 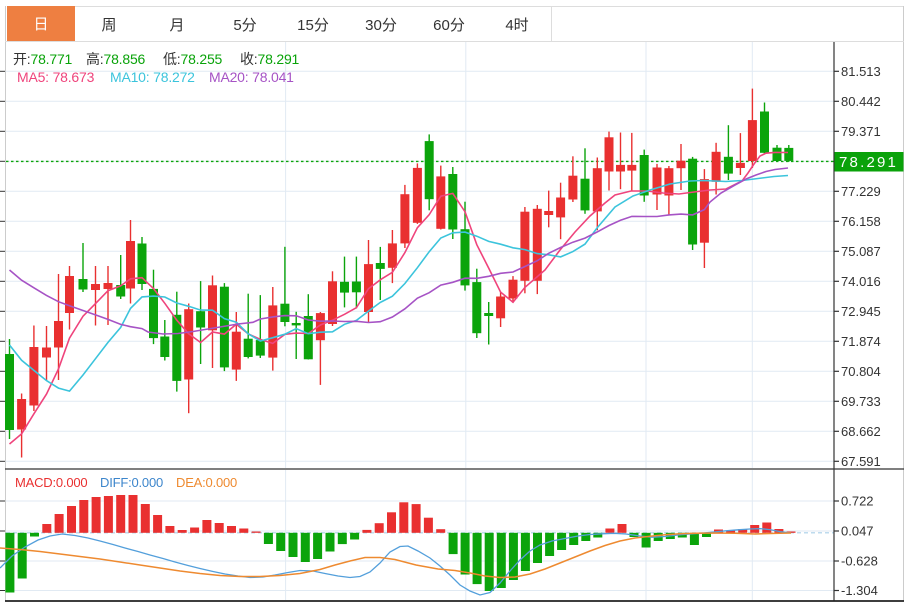 I want to click on svg-text: 79.371, so click(x=861, y=131).